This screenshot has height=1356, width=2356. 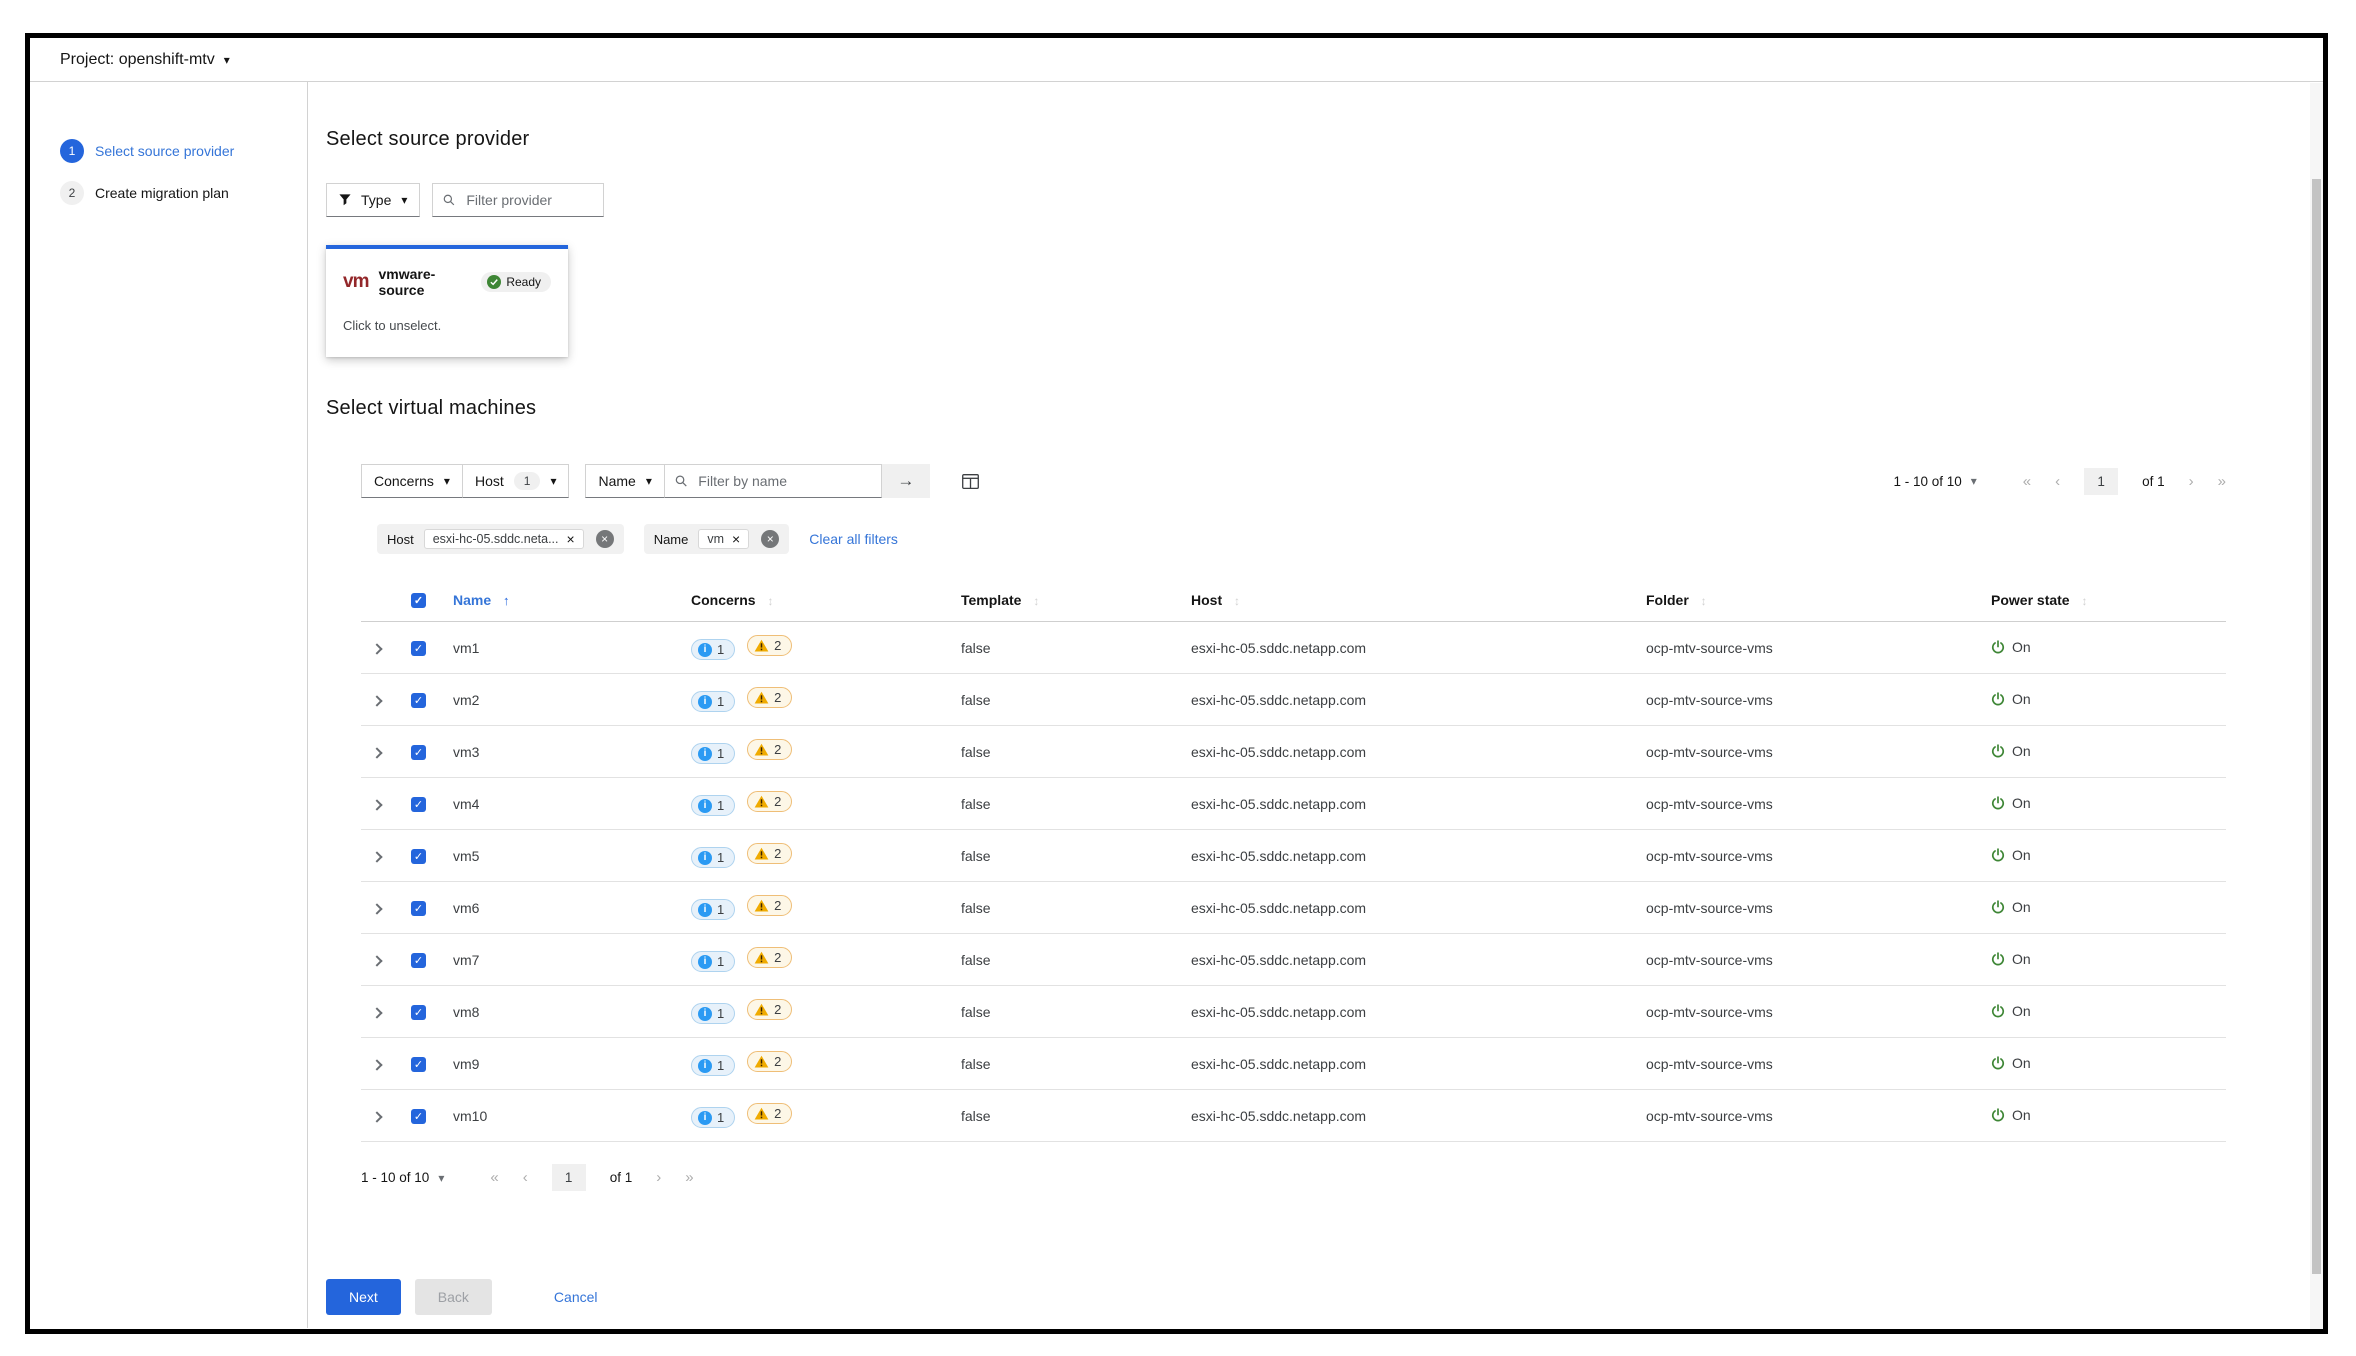 What do you see at coordinates (466, 699) in the screenshot?
I see `vm-name: vm2` at bounding box center [466, 699].